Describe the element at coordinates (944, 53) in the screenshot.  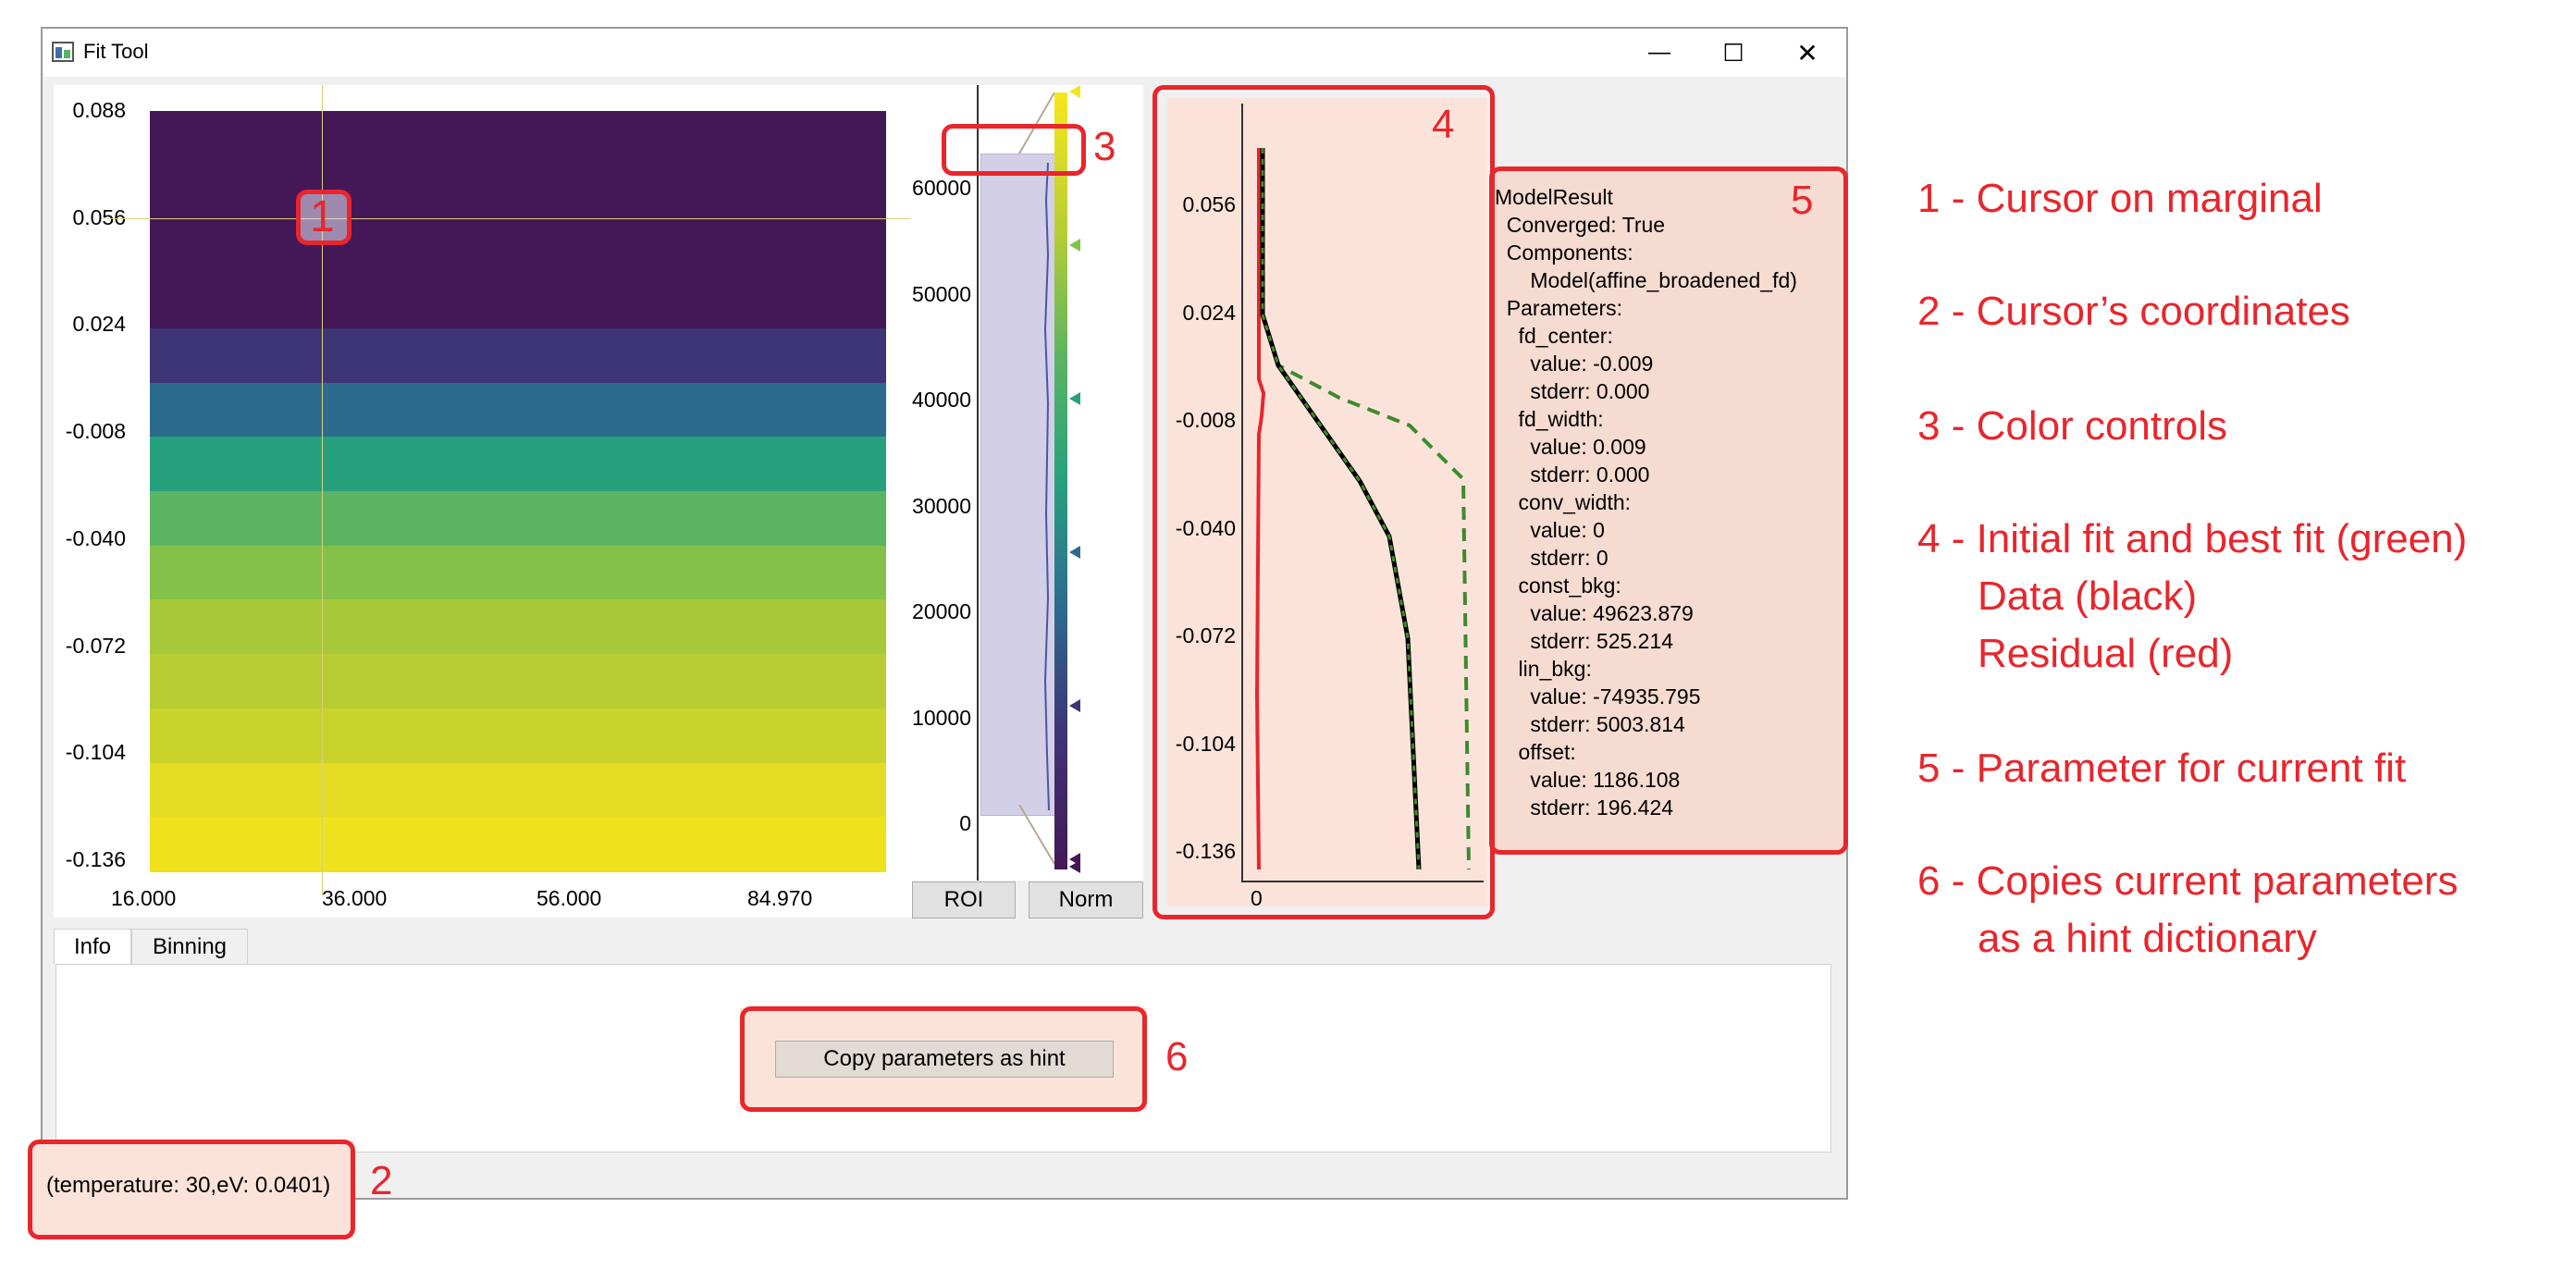
I see `title-bar: Fit Tool — ☐ ✕` at that location.